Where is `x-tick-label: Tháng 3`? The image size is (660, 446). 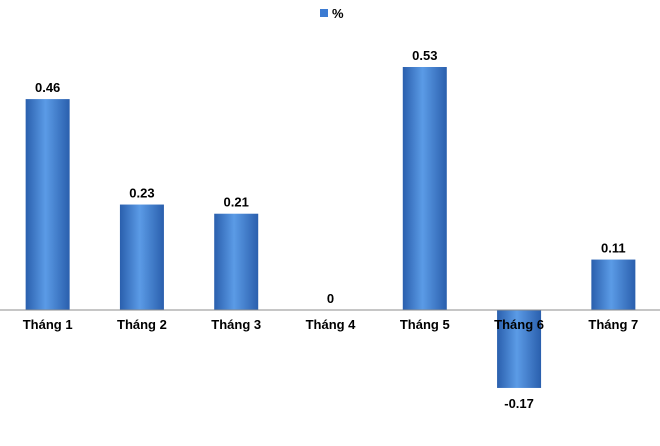
x-tick-label: Tháng 3 is located at coordinates (236, 324).